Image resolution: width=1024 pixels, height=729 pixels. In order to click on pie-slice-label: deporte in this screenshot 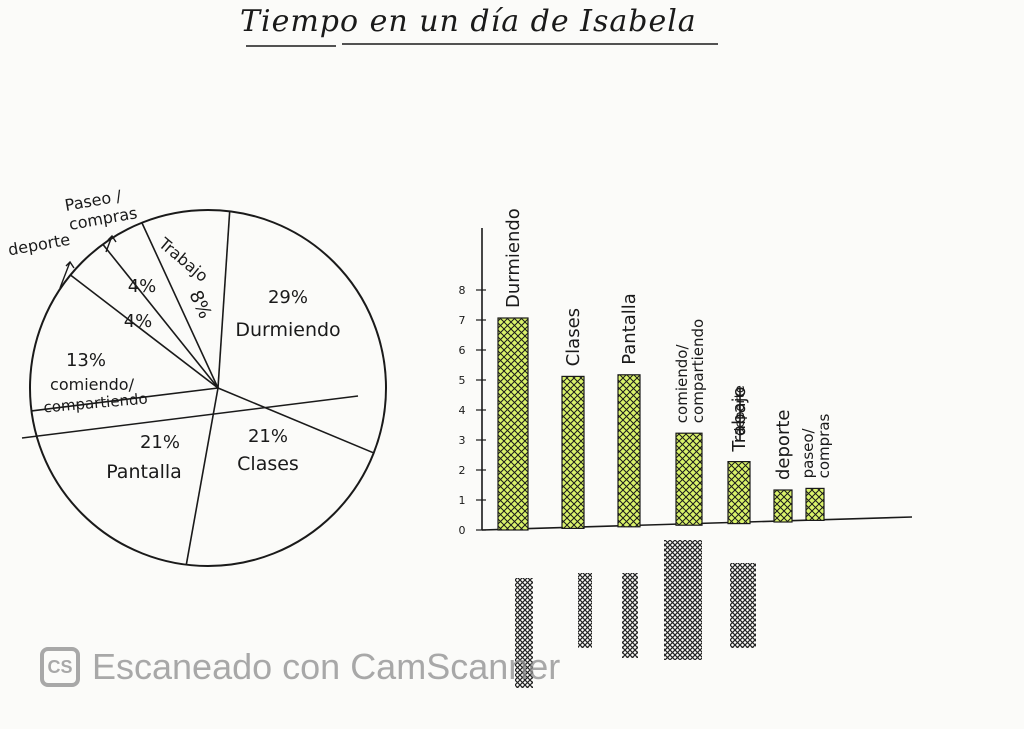, I will do `click(39, 245)`.